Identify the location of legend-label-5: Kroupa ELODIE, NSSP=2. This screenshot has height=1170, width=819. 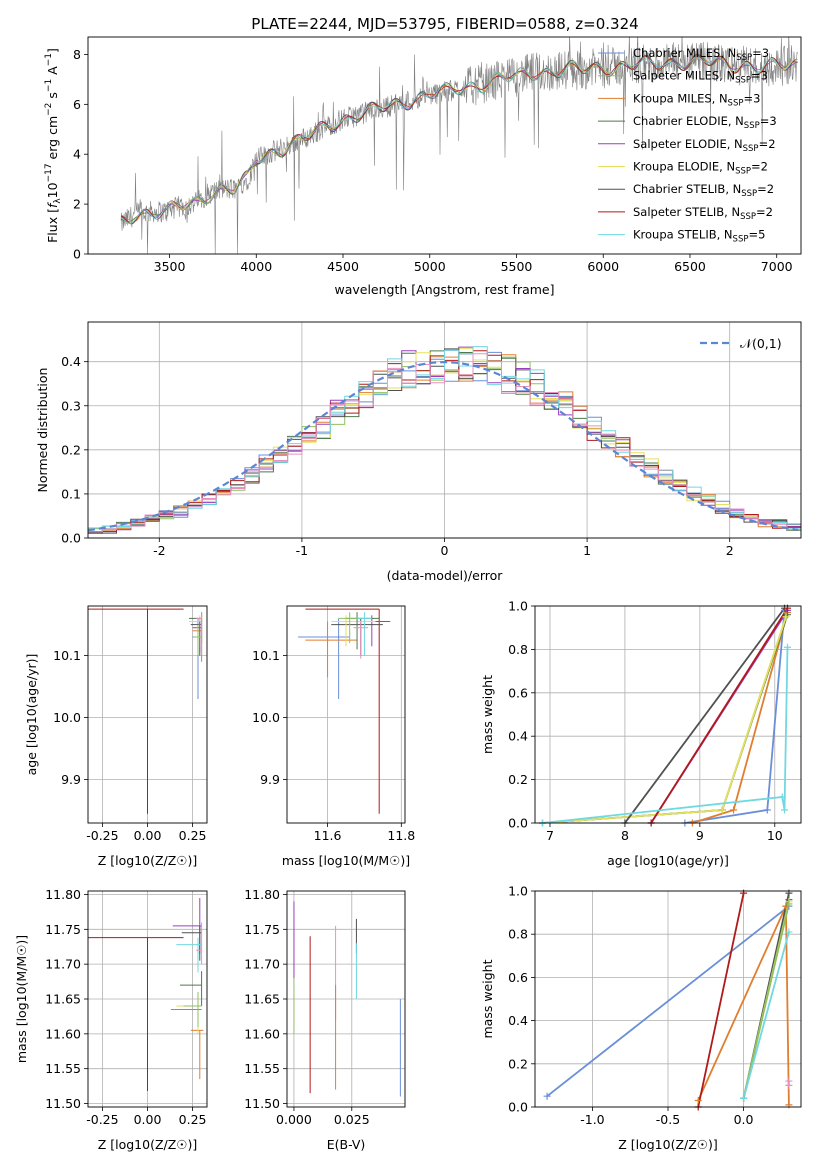
(700, 168).